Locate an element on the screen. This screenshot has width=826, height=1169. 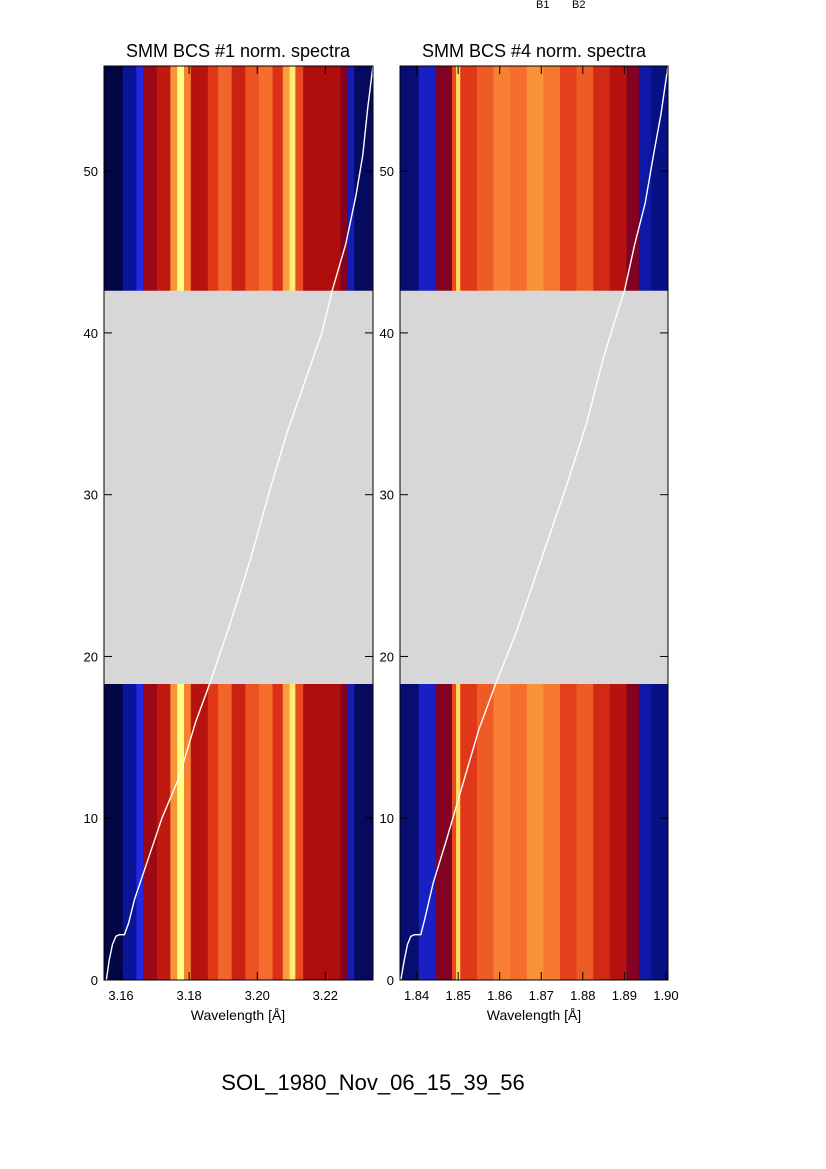
x-tick-label: 1.87 is located at coordinates (541, 995).